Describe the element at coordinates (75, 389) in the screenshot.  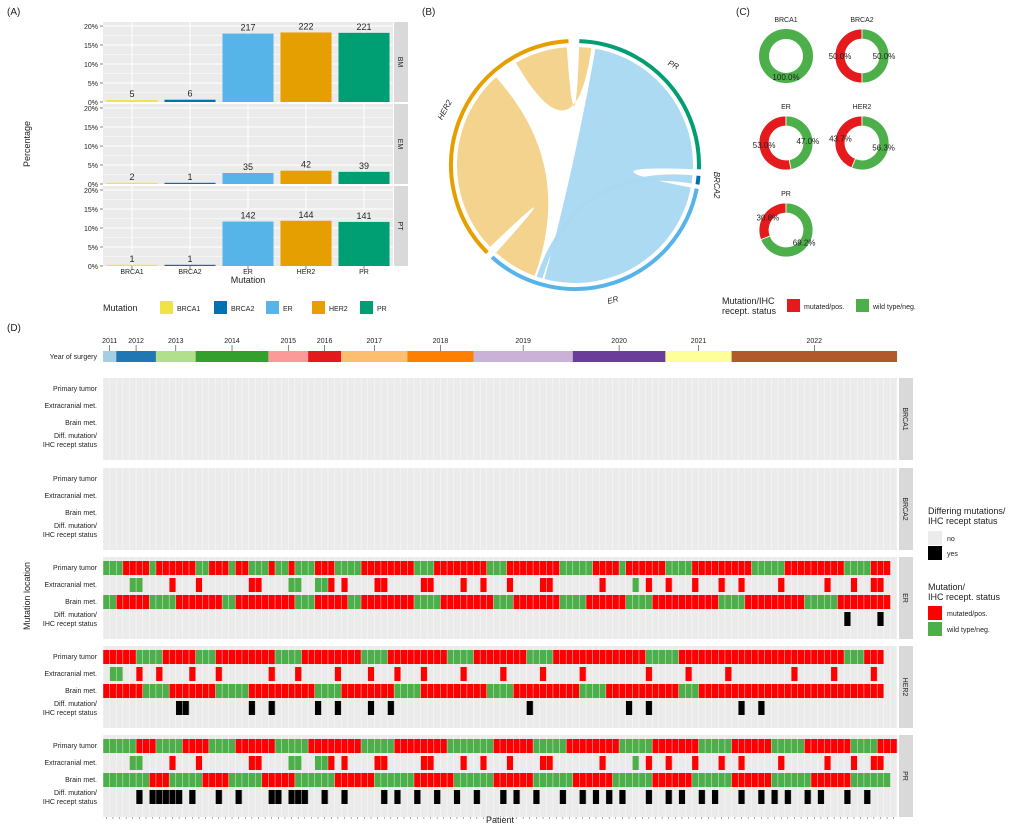
I see `row-label: Primary tumor` at that location.